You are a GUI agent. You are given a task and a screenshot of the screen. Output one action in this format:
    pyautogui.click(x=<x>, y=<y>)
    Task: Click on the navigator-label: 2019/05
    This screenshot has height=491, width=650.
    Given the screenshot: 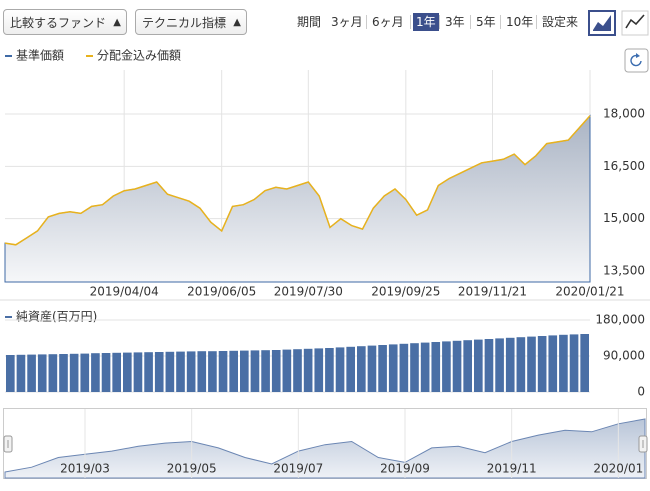 What is the action you would take?
    pyautogui.click(x=192, y=469)
    